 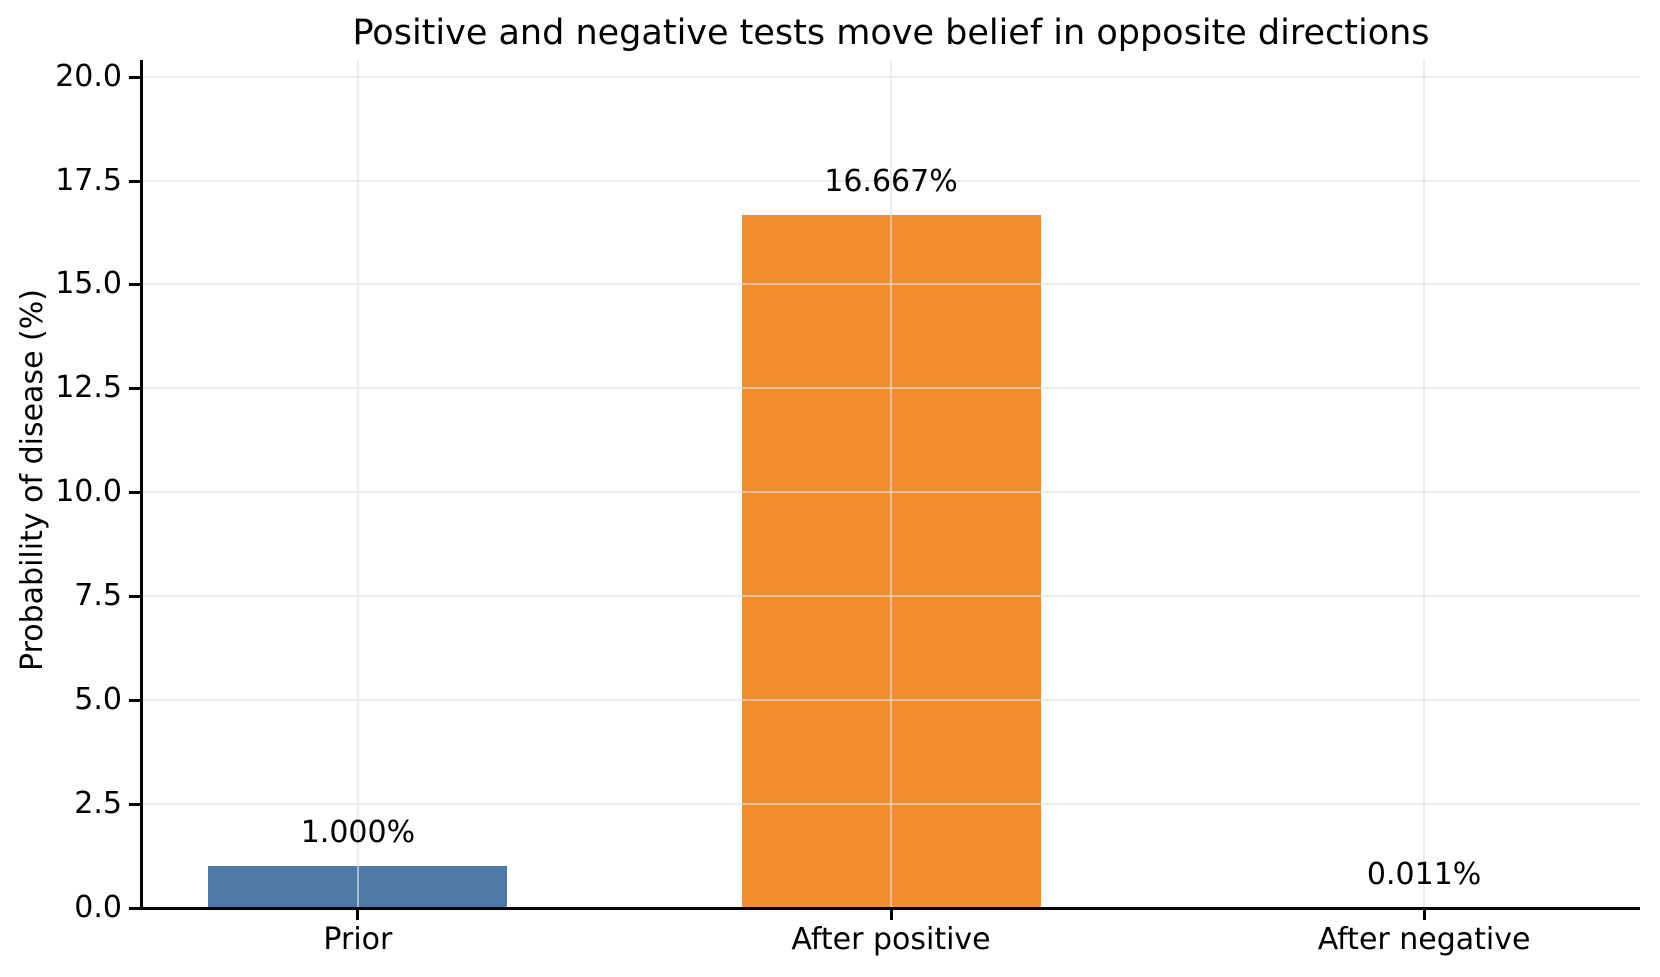 I want to click on y-tick-label: 0.0, so click(x=98, y=907).